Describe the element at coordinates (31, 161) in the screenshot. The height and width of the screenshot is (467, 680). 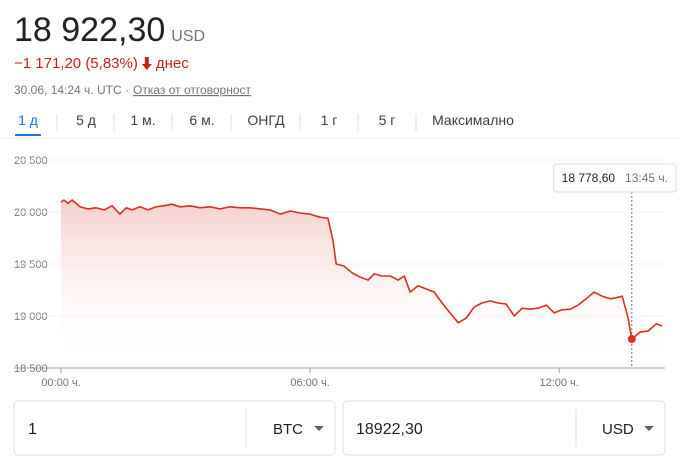
I see `y-tick-label: 20 500` at that location.